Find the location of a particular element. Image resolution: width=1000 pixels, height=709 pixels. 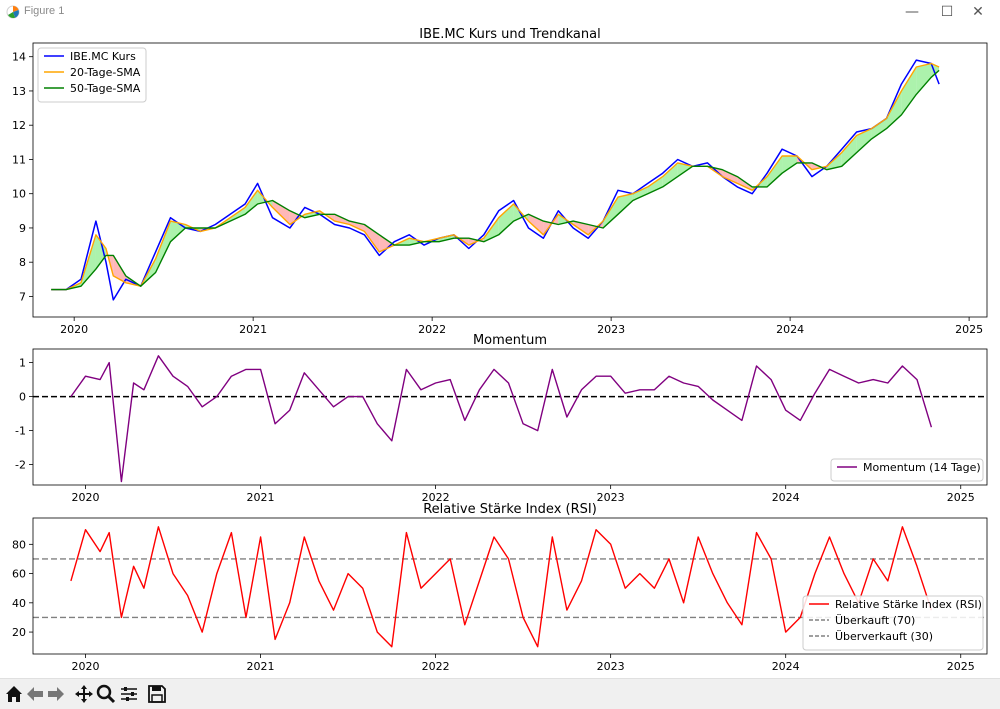

legend-label-1-0: Momentum (14 Tage) is located at coordinates (922, 467).